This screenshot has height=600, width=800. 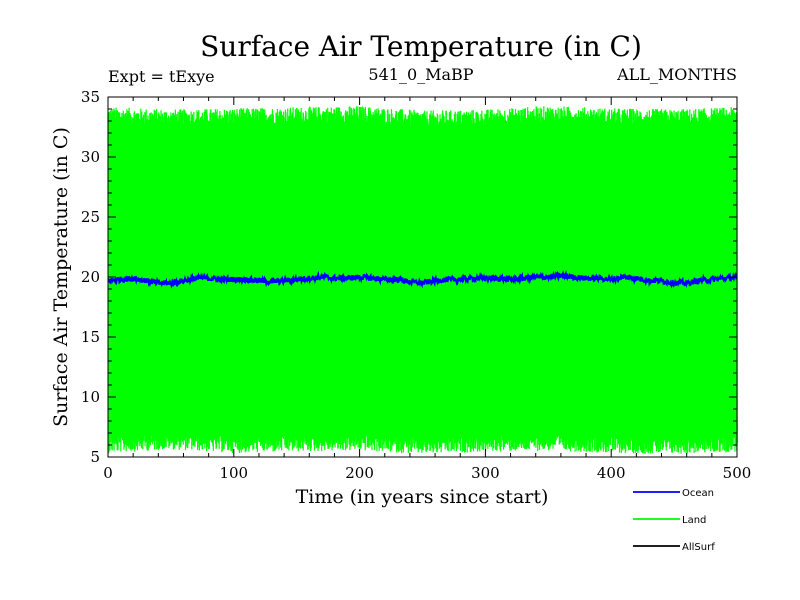 I want to click on ocean-series, so click(x=422, y=279).